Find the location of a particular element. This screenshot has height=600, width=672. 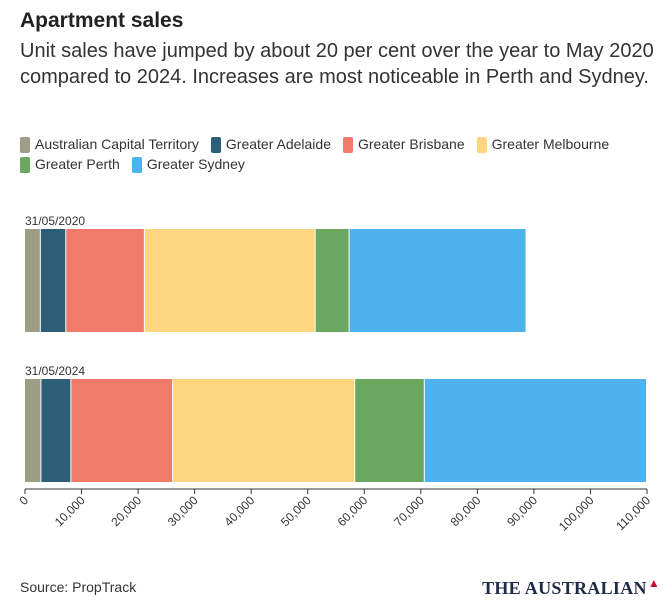

x-tick-label: 90,000 is located at coordinates (522, 511).